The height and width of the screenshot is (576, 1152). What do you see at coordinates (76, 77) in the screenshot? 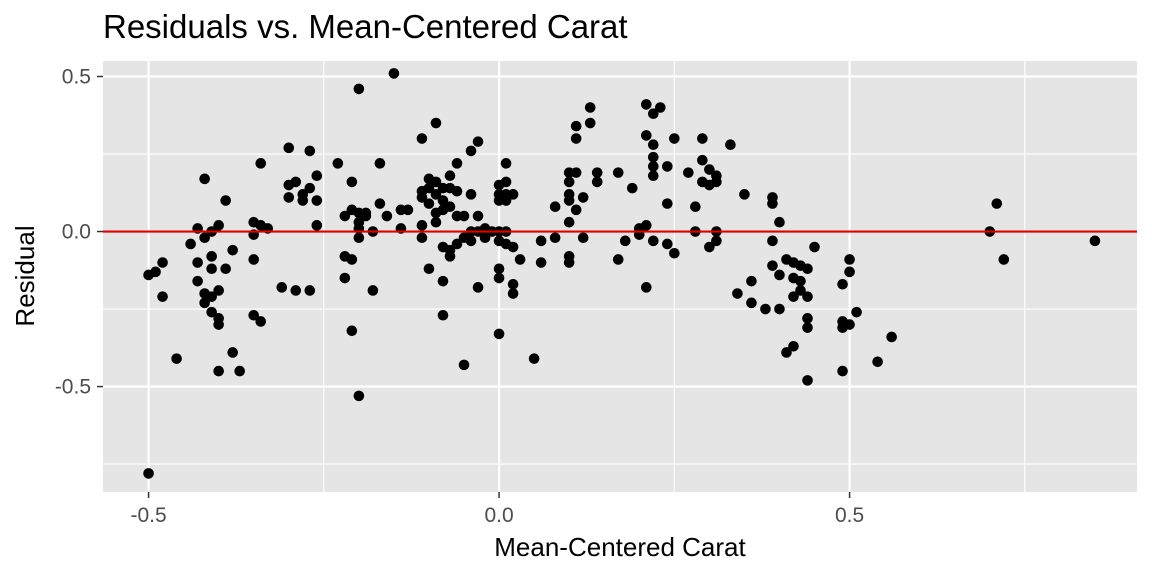
I see `y-tick-label: 0.5` at bounding box center [76, 77].